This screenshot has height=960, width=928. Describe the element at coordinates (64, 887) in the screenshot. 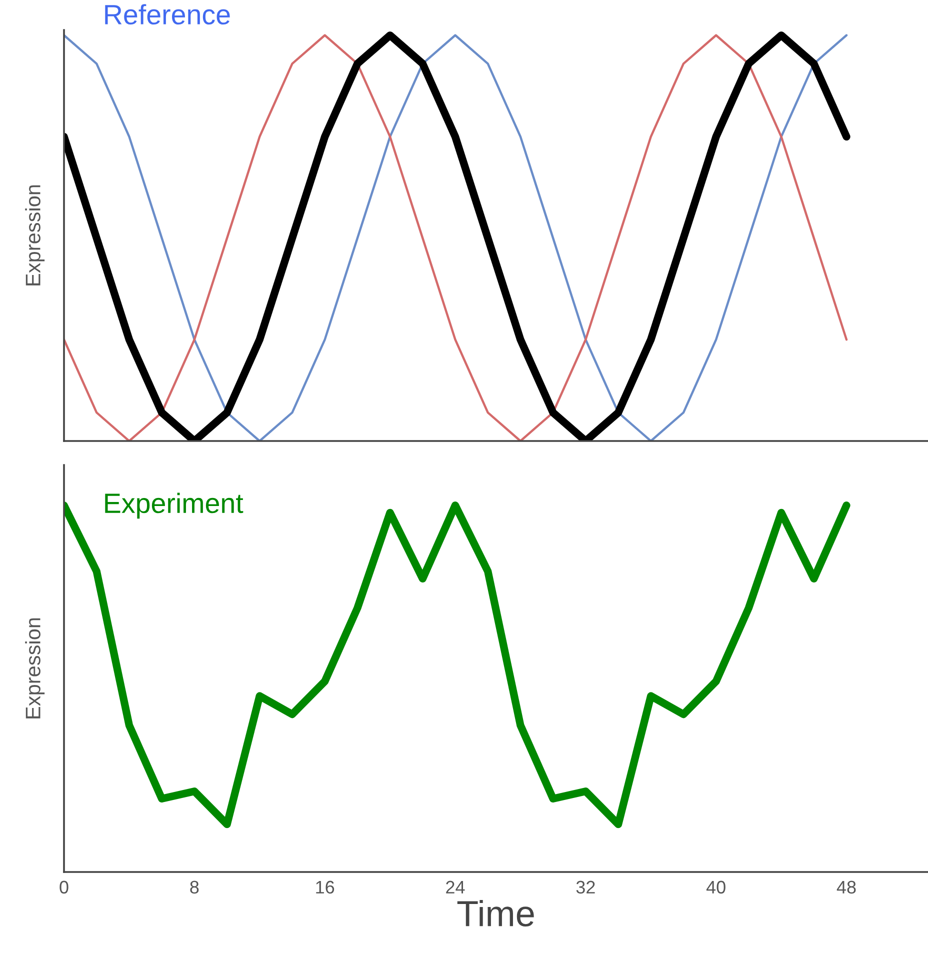

I see `x-tick-label: 0` at that location.